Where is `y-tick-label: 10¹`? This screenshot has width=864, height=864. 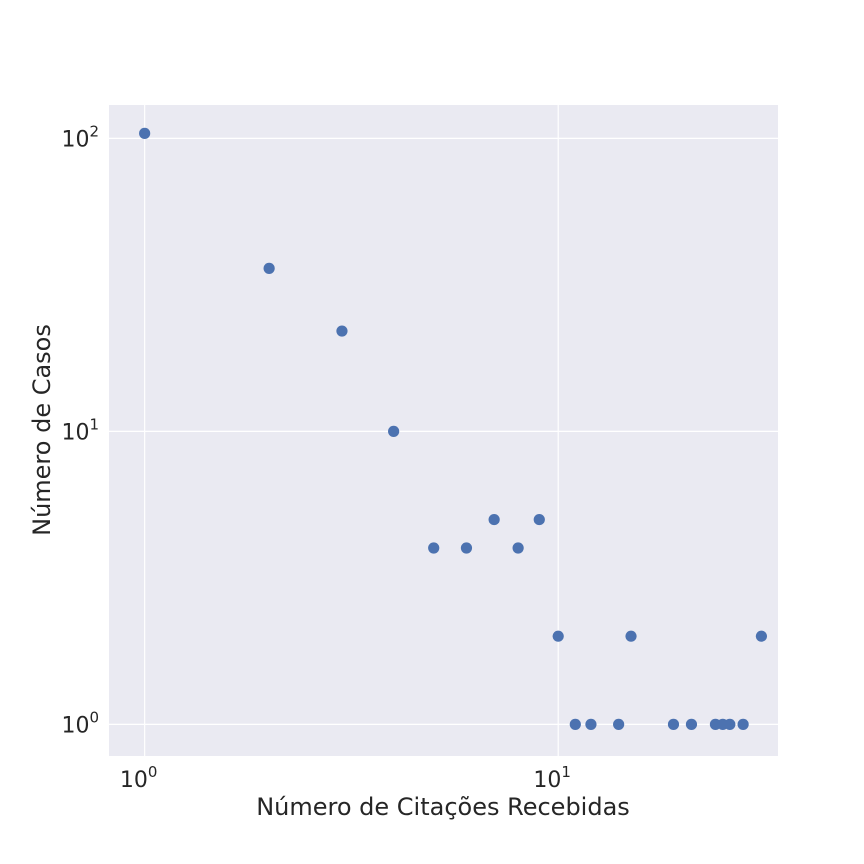
y-tick-label: 10¹ is located at coordinates (80, 430).